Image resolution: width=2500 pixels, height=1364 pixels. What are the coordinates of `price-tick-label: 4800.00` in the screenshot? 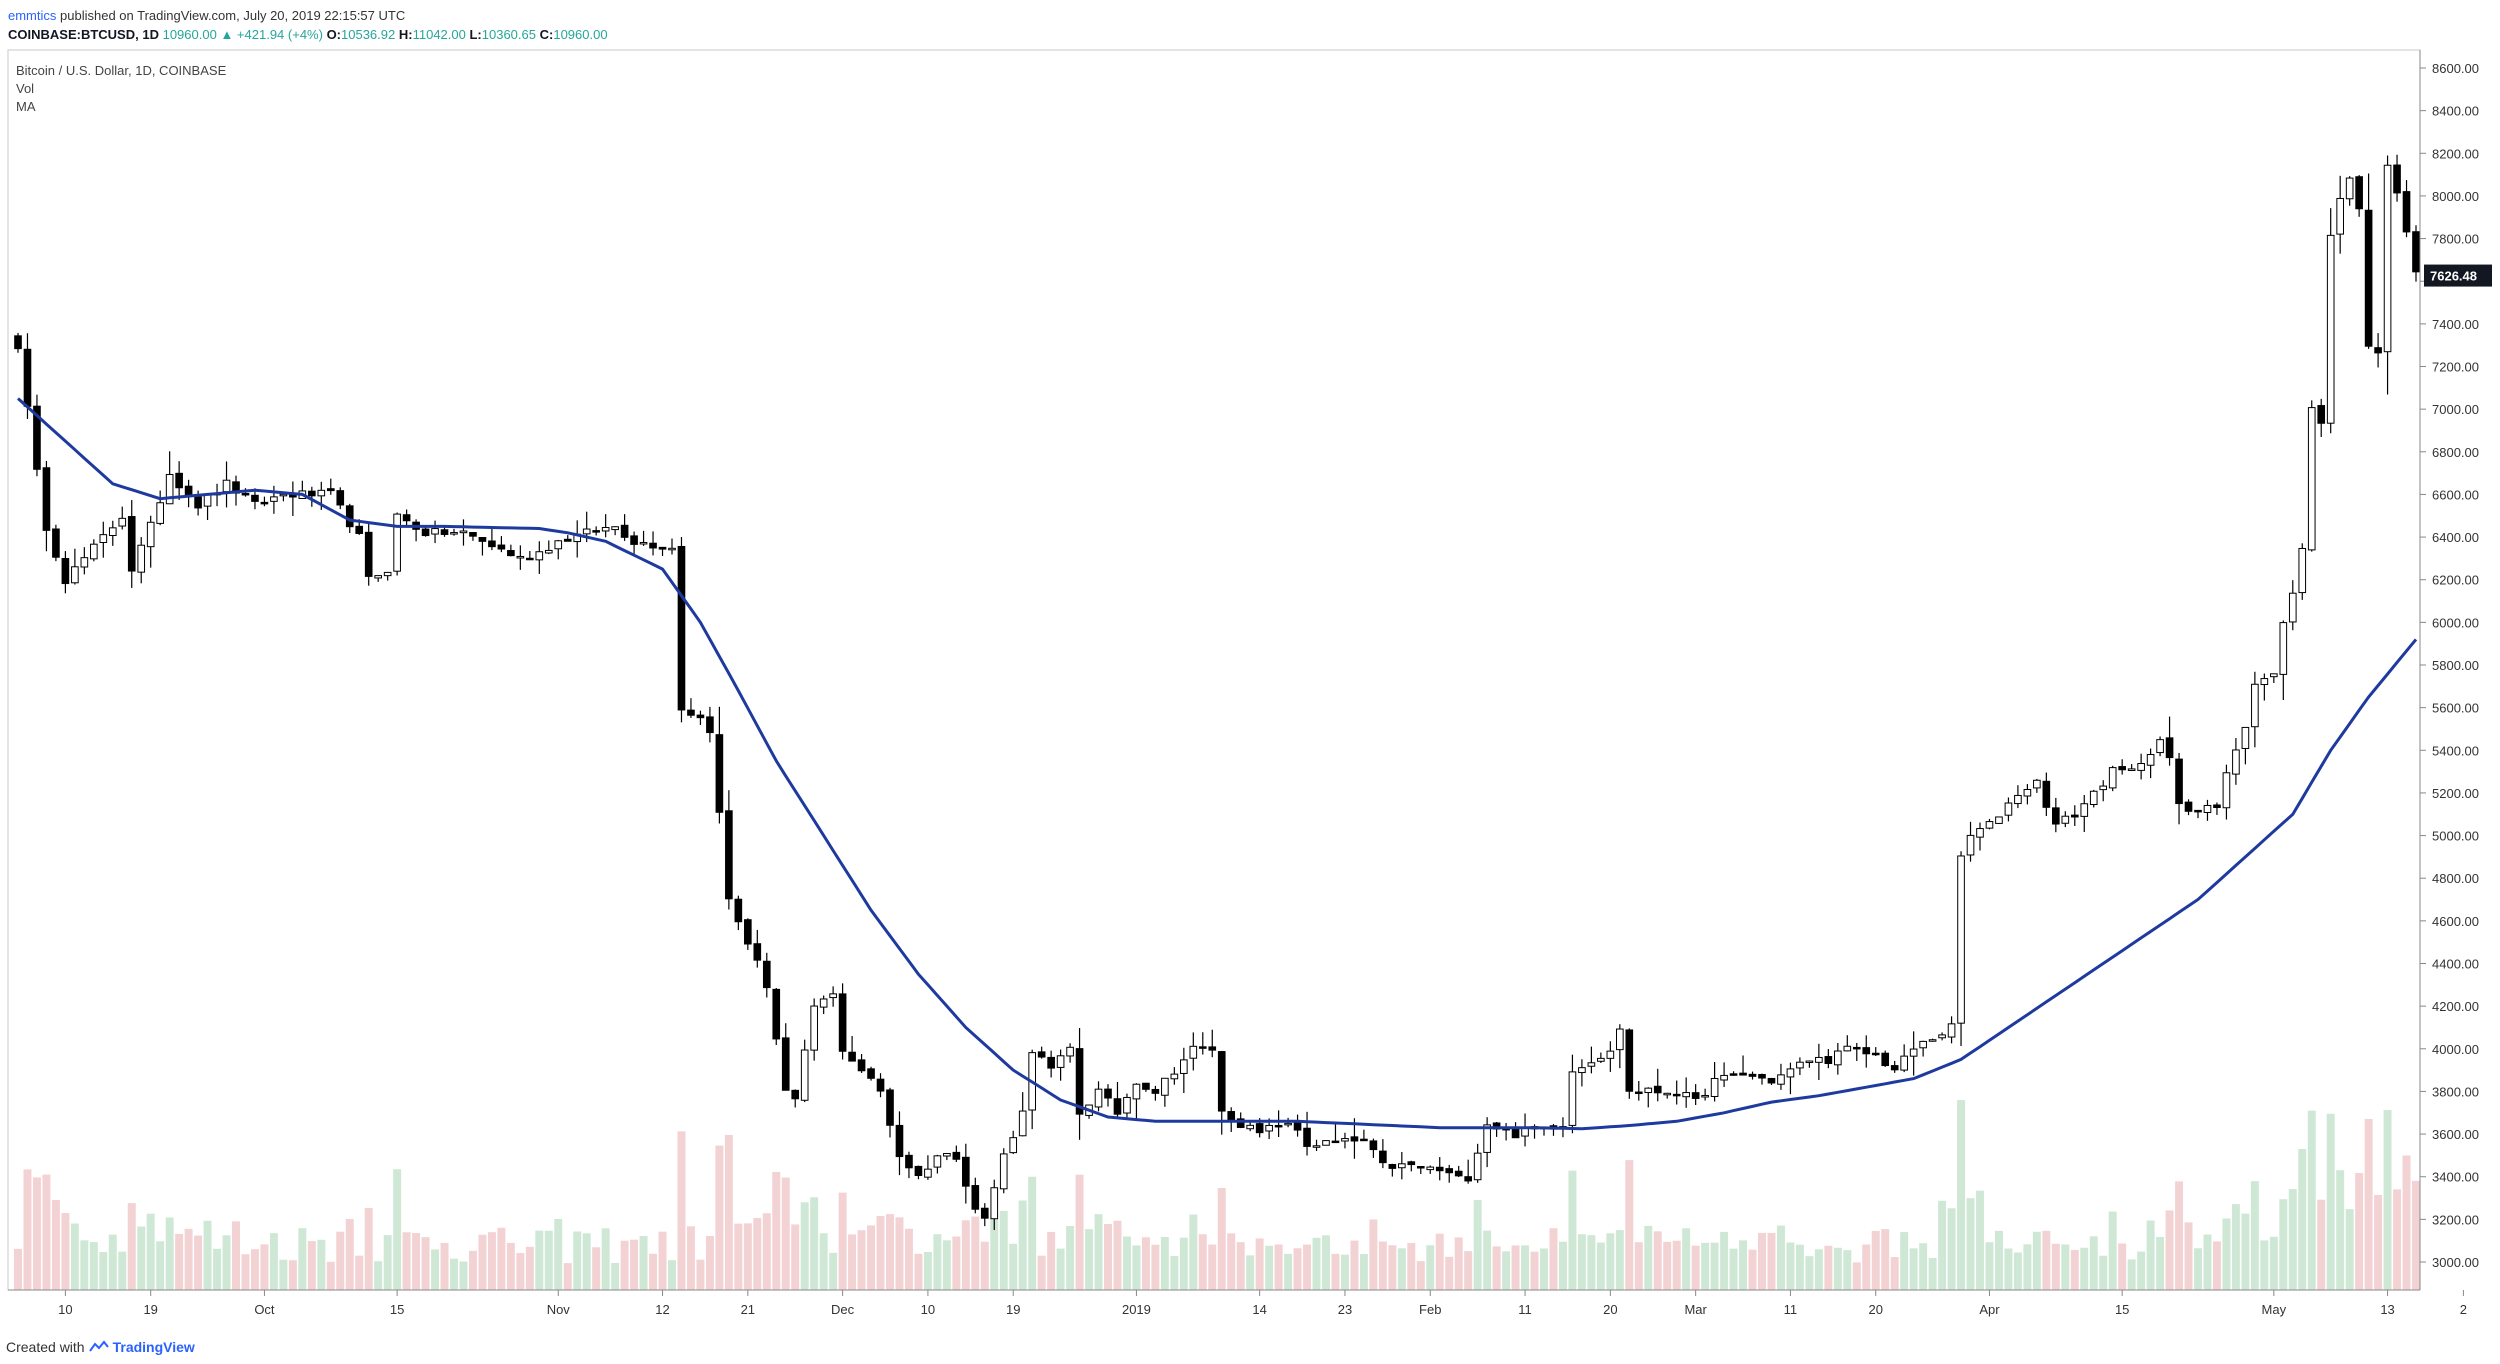 It's located at (2455, 878).